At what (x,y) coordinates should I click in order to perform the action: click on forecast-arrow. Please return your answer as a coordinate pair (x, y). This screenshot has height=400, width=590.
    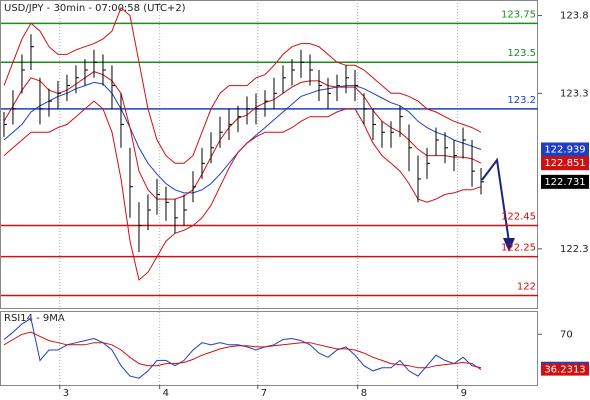
    Looking at the image, I should click on (495, 200).